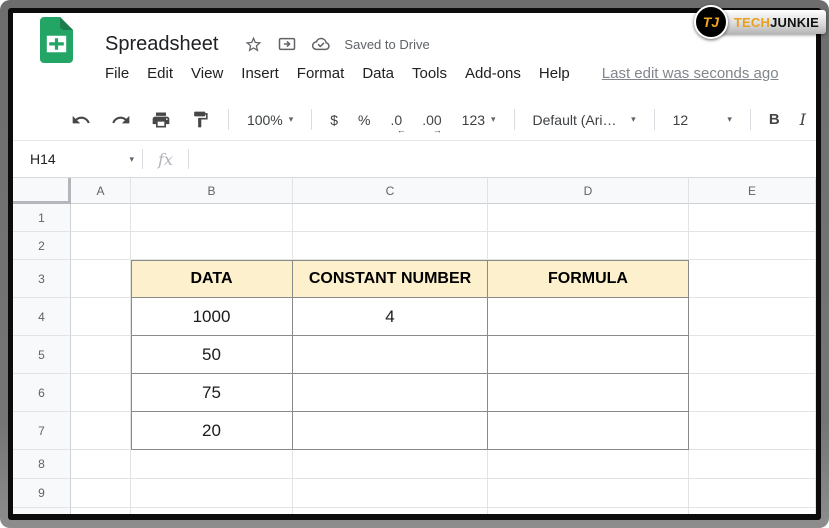  I want to click on cell-e7, so click(752, 431).